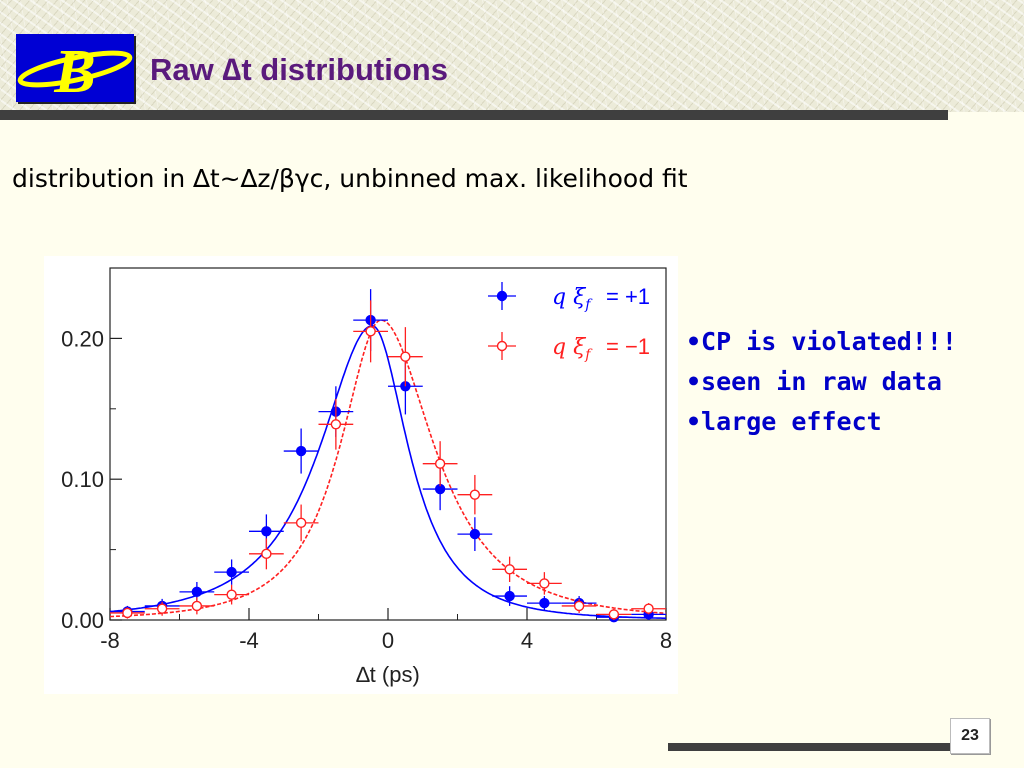  What do you see at coordinates (784, 421) in the screenshot?
I see `bullet-item: •large effect` at bounding box center [784, 421].